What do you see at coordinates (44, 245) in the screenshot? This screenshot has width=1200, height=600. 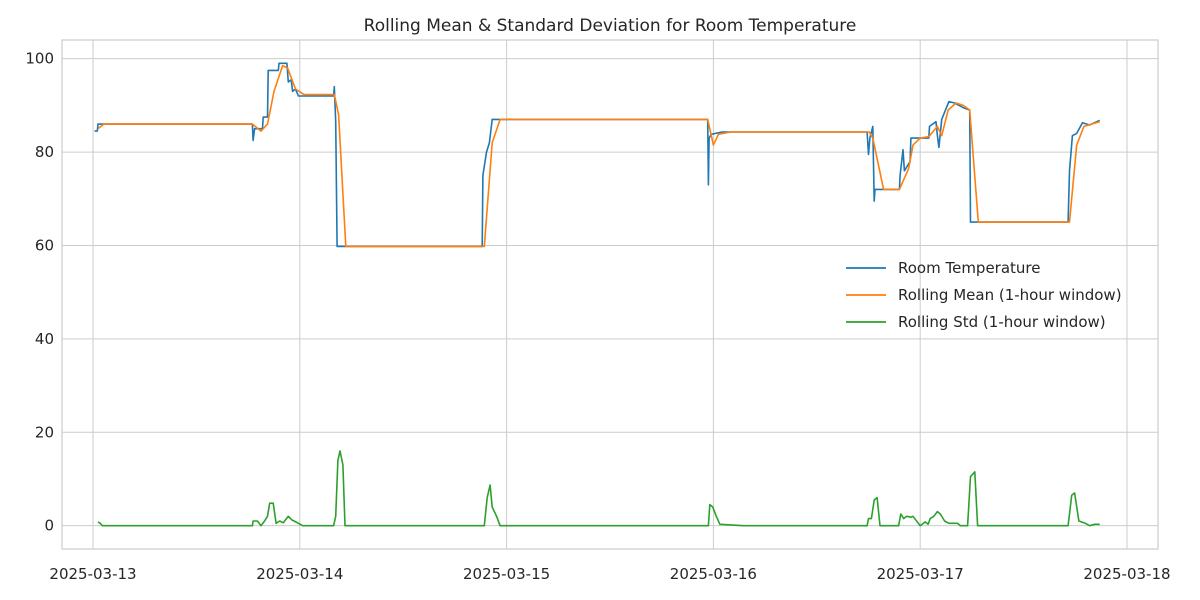 I see `y-tick-label: 60` at bounding box center [44, 245].